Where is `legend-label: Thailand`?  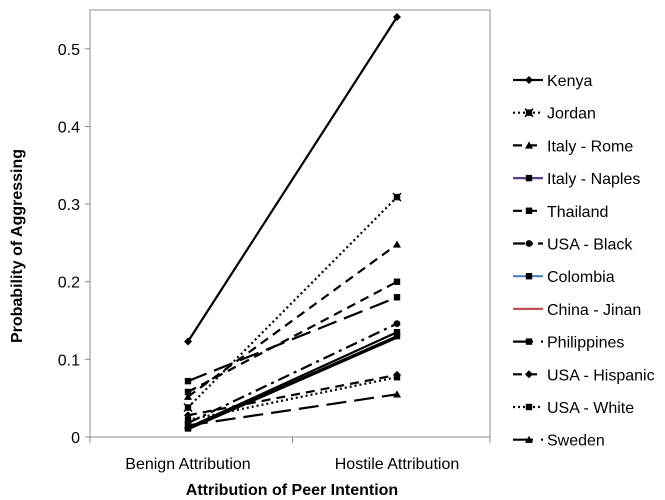 legend-label: Thailand is located at coordinates (577, 212).